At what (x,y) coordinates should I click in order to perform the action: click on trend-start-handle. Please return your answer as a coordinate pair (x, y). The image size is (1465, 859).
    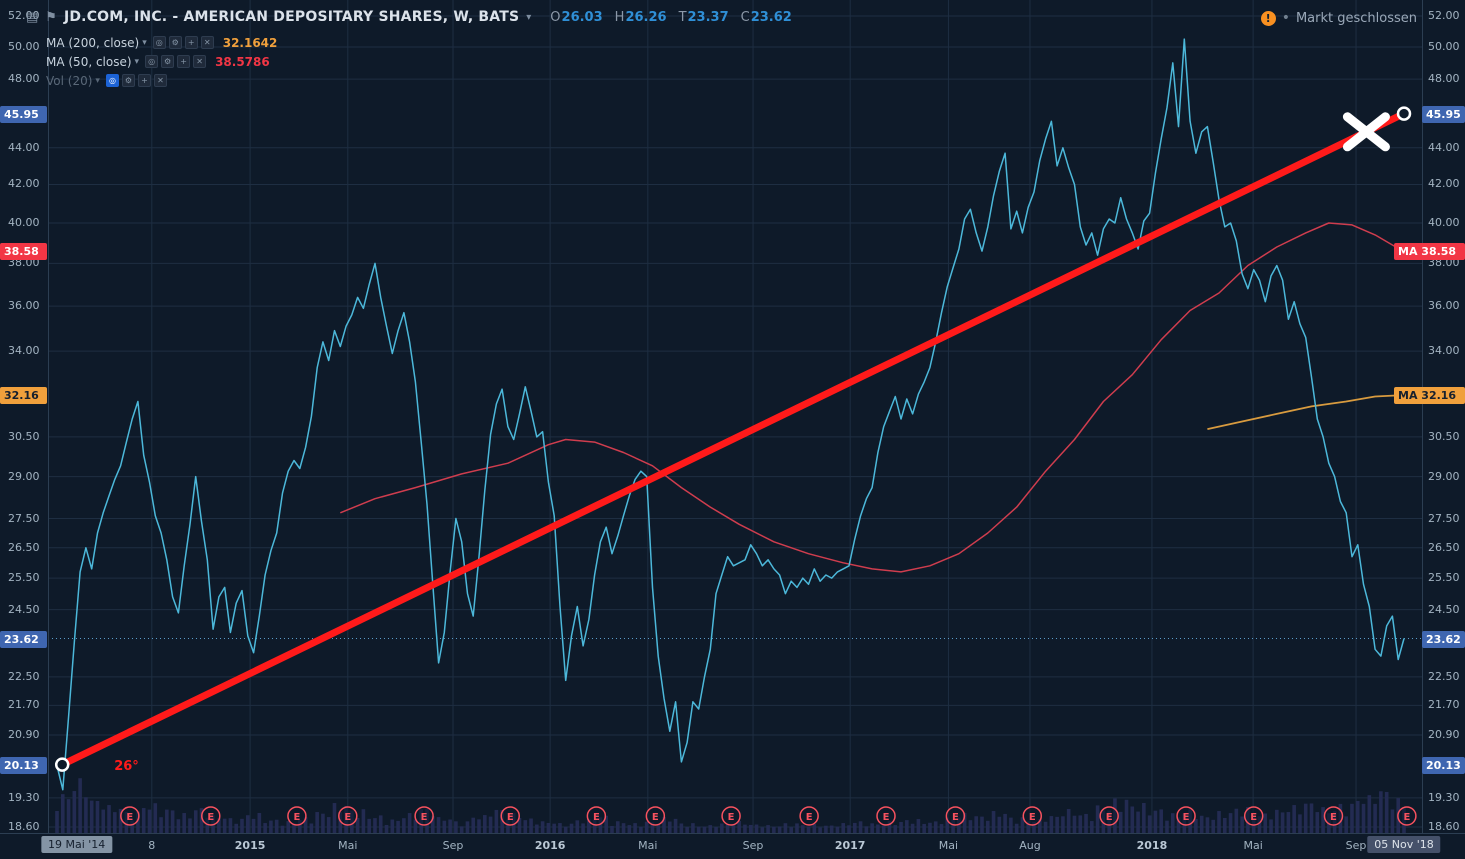
    Looking at the image, I should click on (62, 764).